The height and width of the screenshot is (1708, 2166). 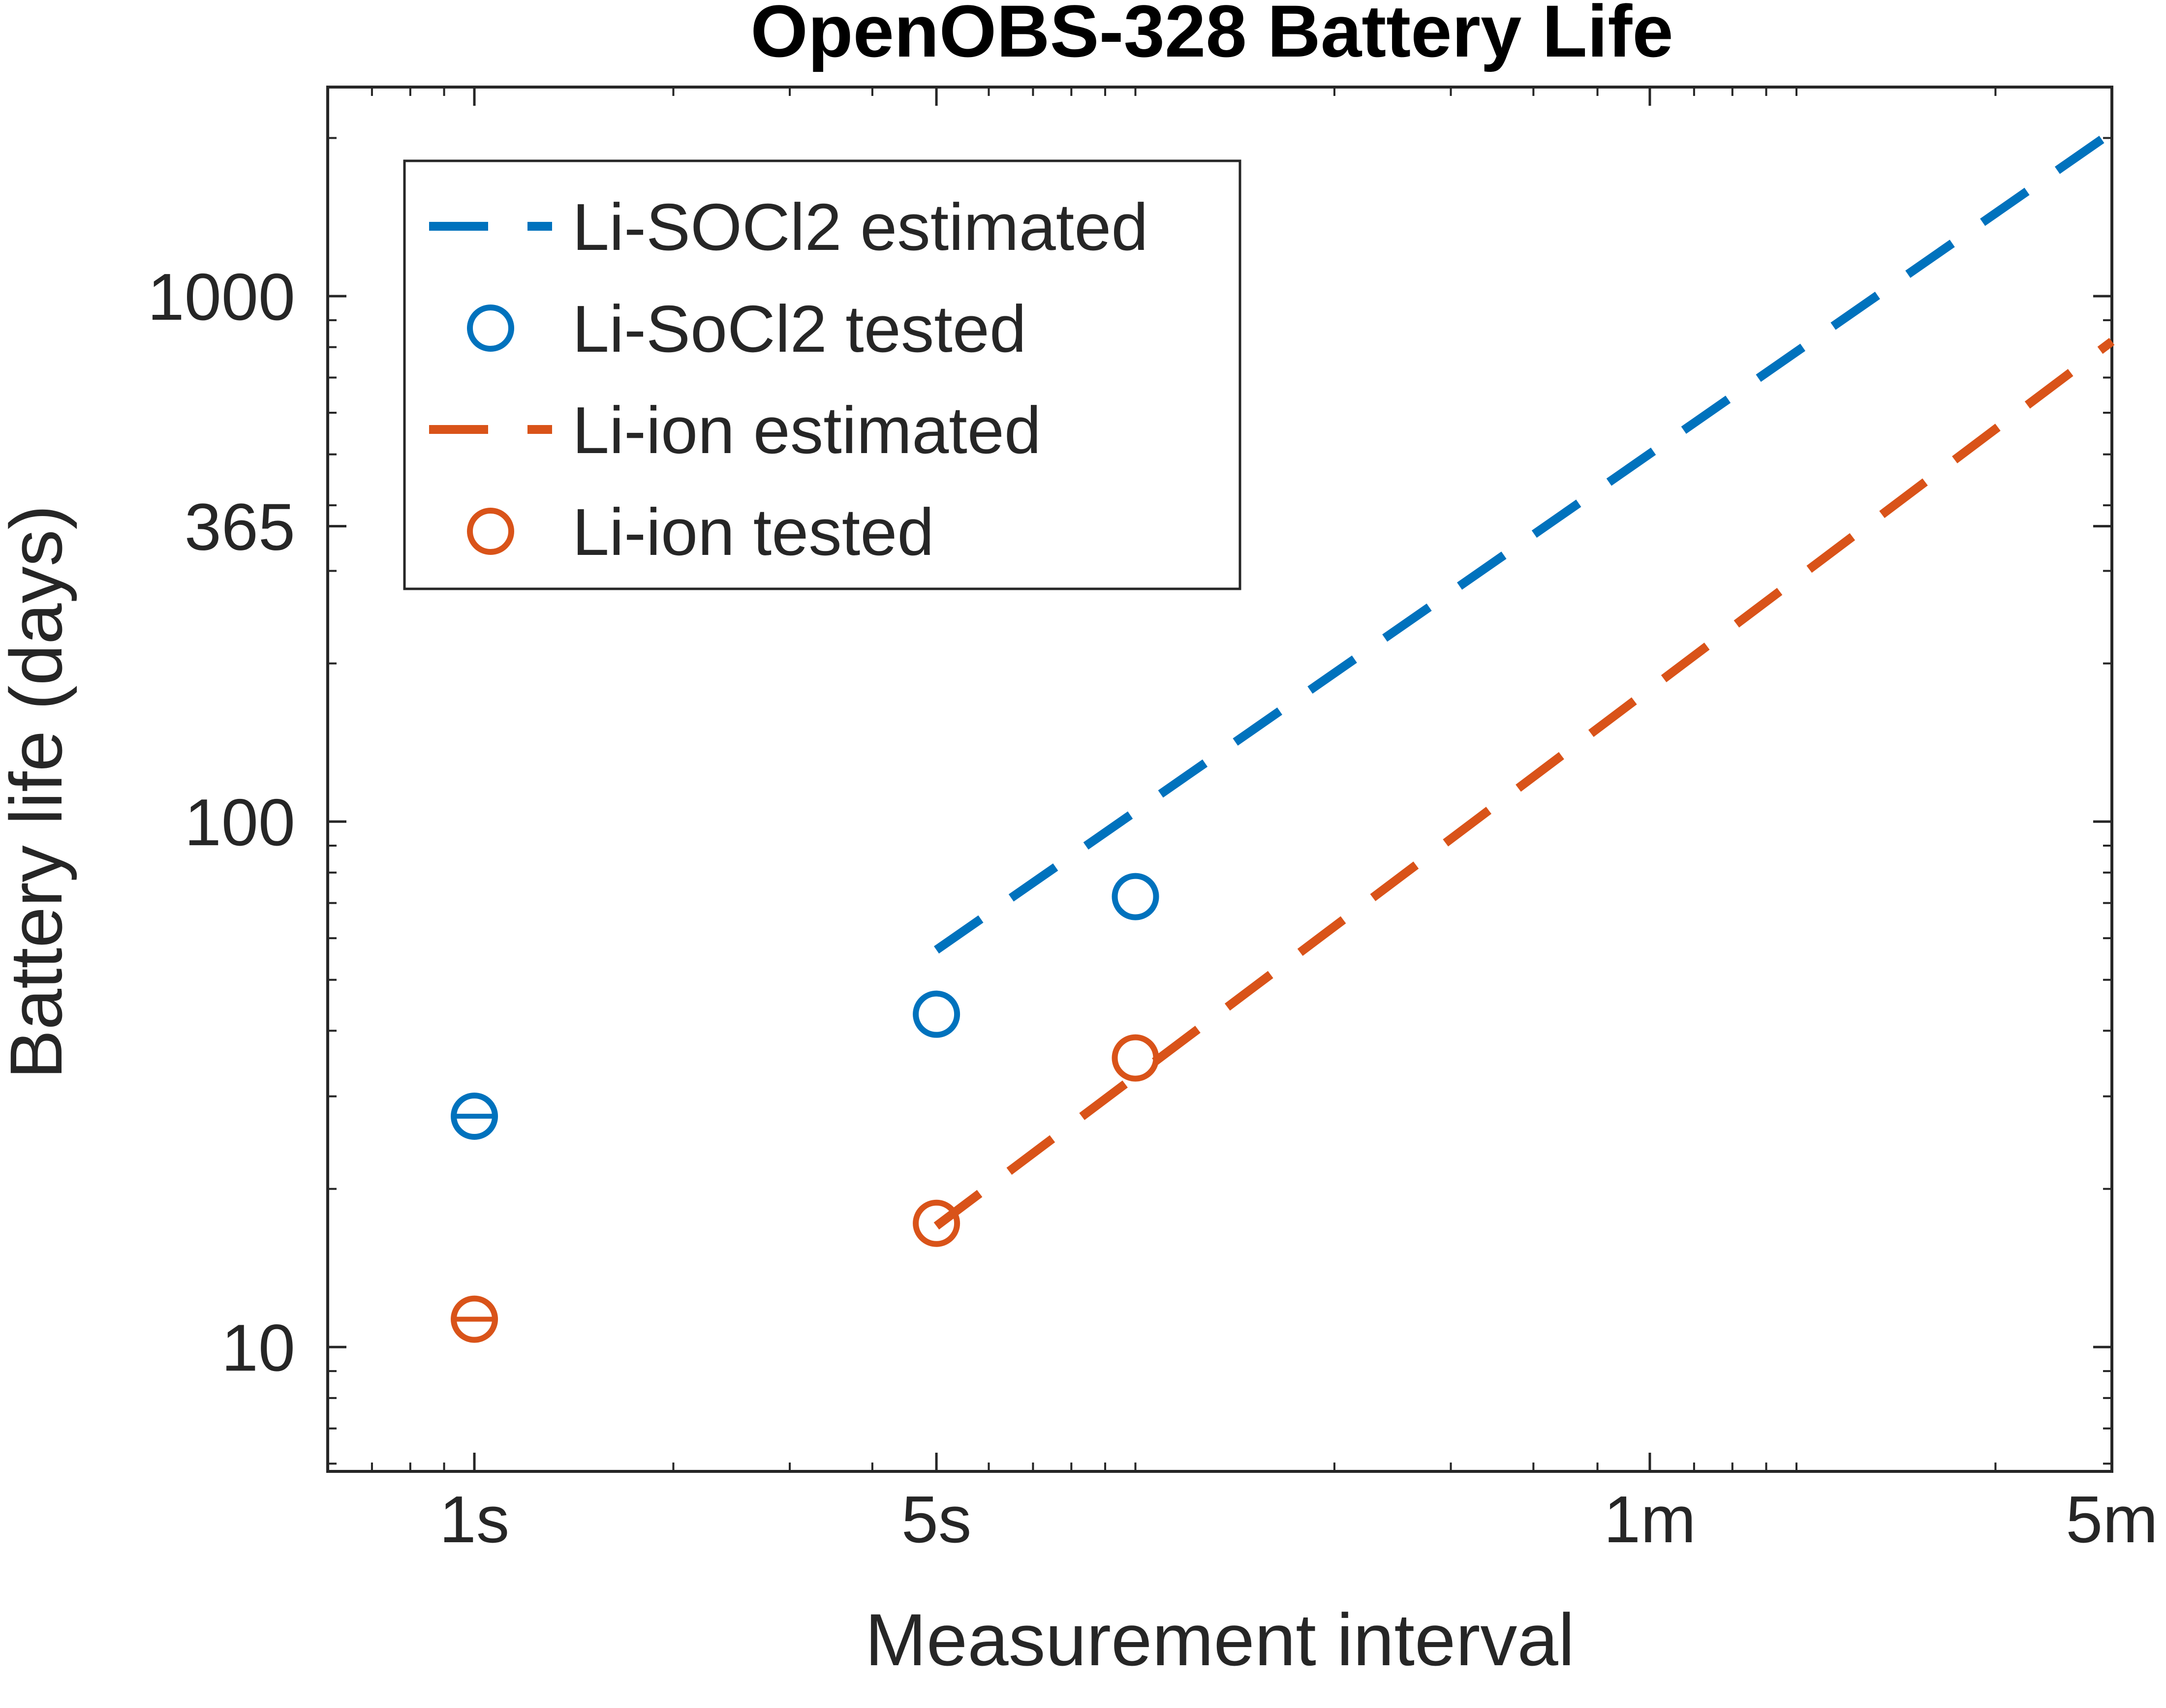 What do you see at coordinates (1298, 1519) in the screenshot?
I see `x-tick-labels: 1s 5s 1m 5m` at bounding box center [1298, 1519].